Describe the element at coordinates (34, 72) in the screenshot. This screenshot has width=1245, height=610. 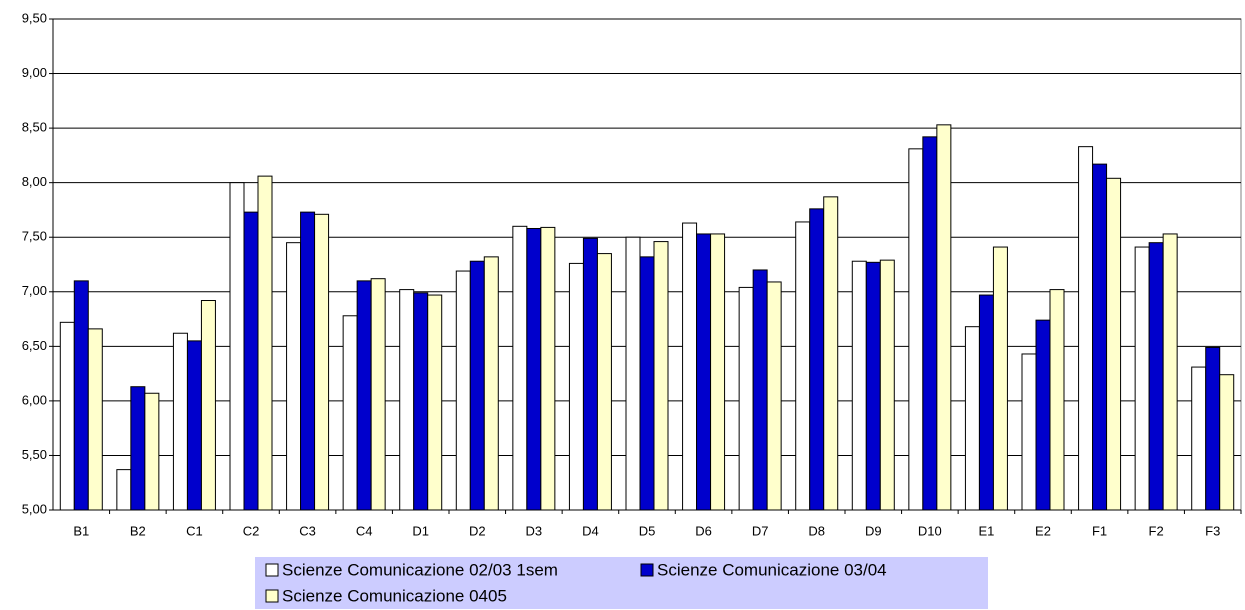
I see `y-tick-label: 9,00` at that location.